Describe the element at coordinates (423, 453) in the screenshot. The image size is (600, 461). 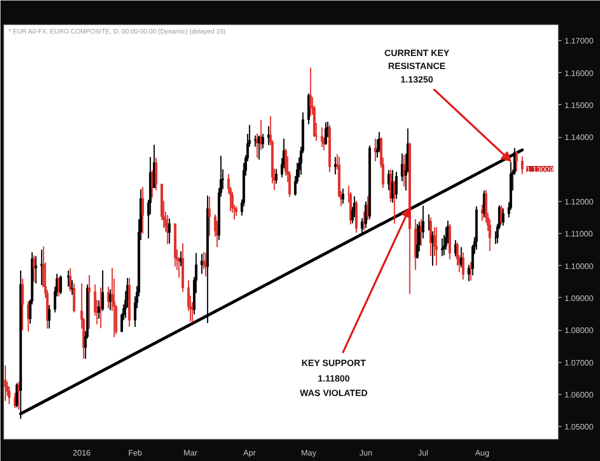
I see `x-tick-label: Jul` at that location.